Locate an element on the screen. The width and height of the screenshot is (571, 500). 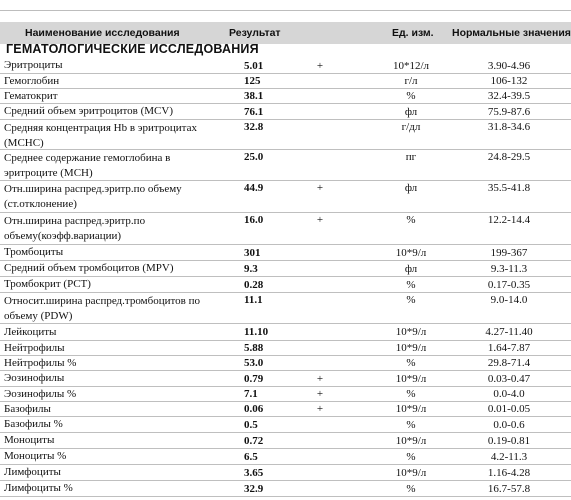
test-name: Тромбоциты is located at coordinates (34, 252).